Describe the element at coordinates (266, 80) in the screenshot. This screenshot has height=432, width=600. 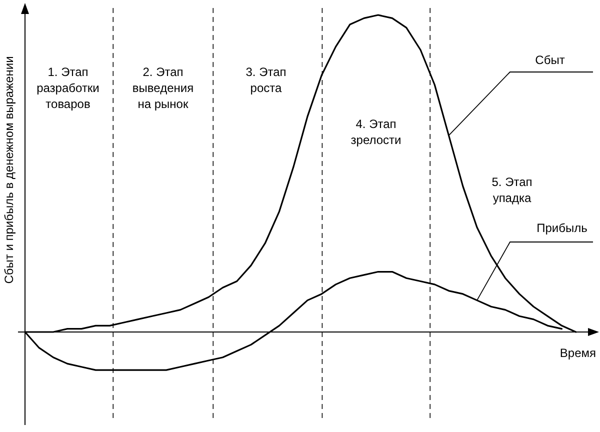
I see `annotation: 3. Этап роста` at that location.